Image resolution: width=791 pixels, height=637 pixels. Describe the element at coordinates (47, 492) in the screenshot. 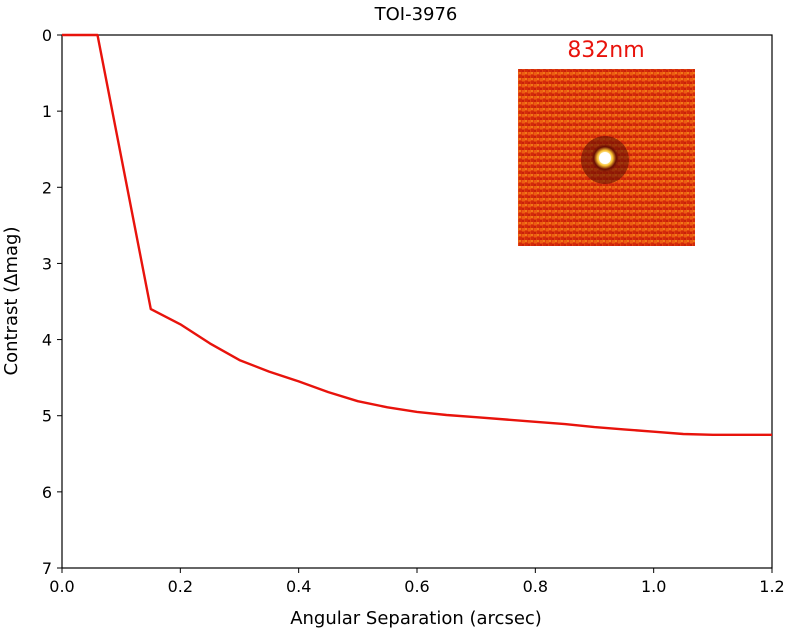

I see `y-tick-label: 6` at that location.